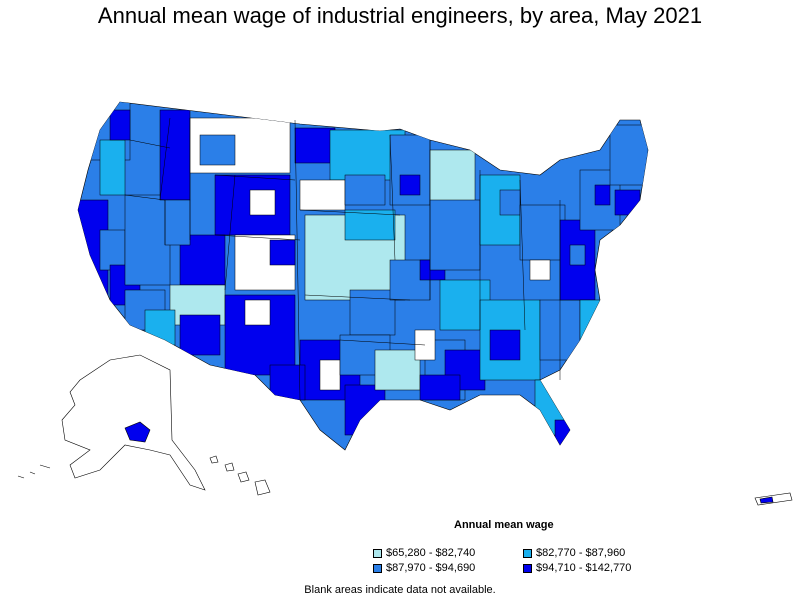 The width and height of the screenshot is (800, 600). Describe the element at coordinates (240, 475) in the screenshot. I see `hawaii-map` at that location.